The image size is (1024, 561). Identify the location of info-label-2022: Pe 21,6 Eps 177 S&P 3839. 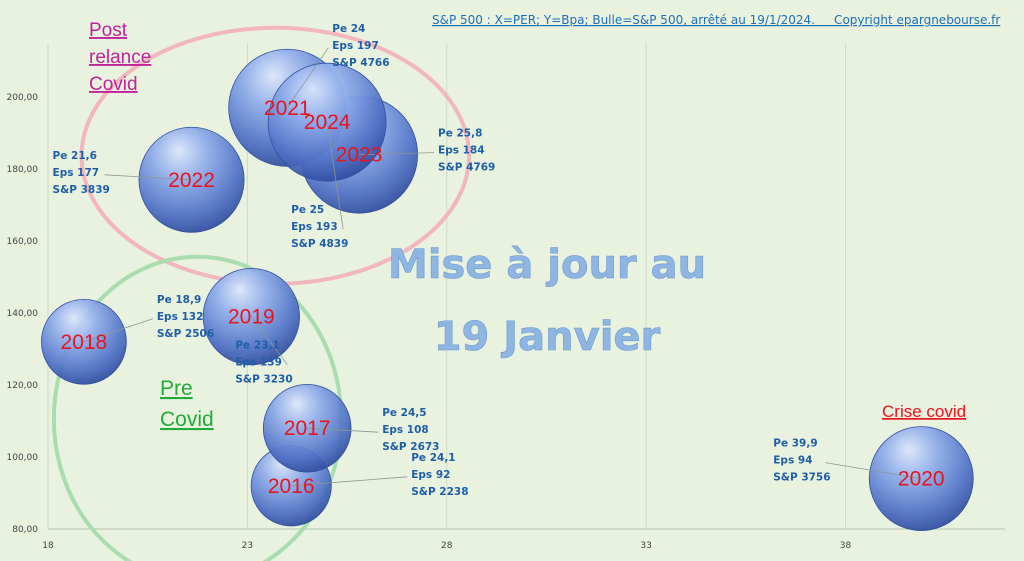
(81, 173).